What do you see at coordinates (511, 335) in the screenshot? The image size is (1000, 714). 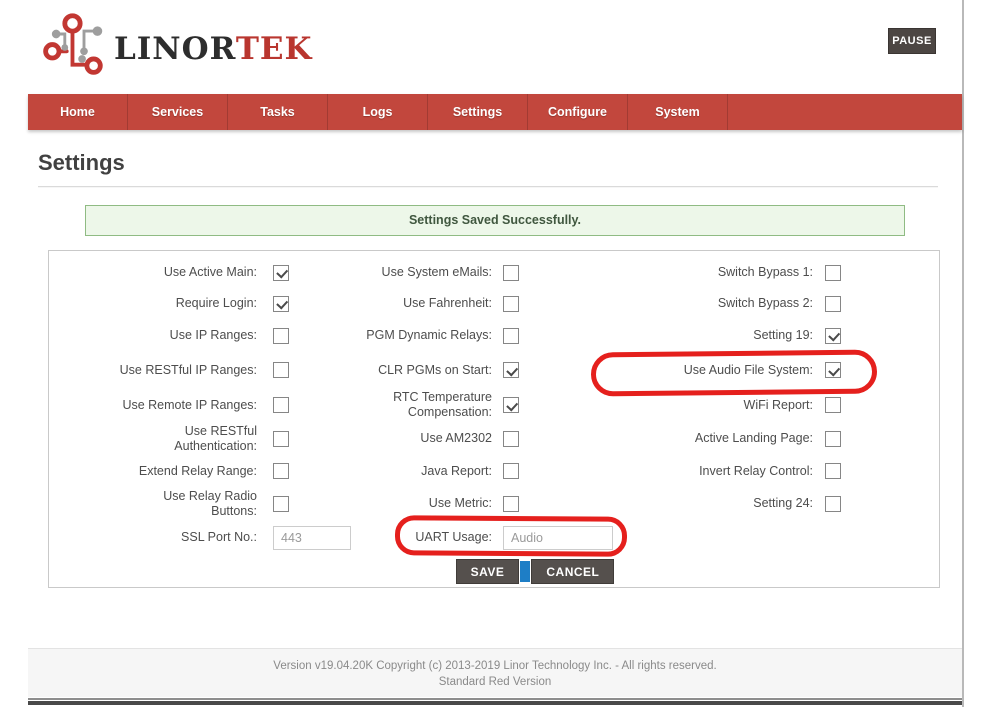 I see `pgm-dynamic-relays-checkbox` at bounding box center [511, 335].